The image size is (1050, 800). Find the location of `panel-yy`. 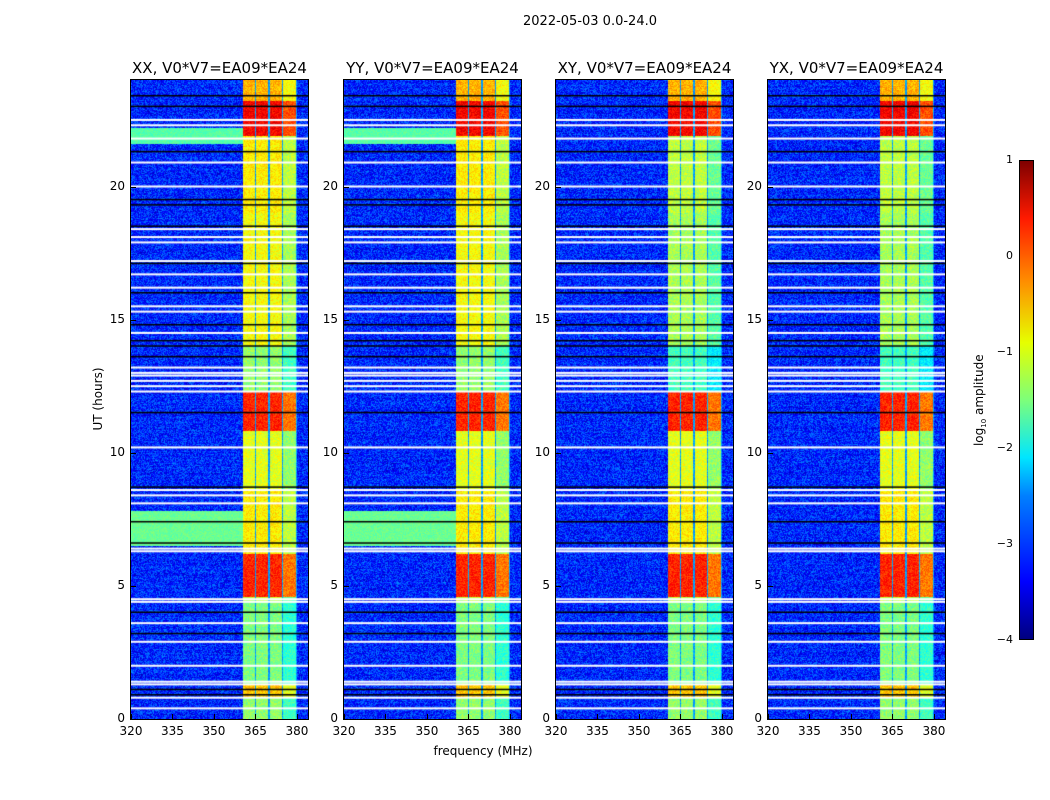

panel-yy is located at coordinates (432, 399).